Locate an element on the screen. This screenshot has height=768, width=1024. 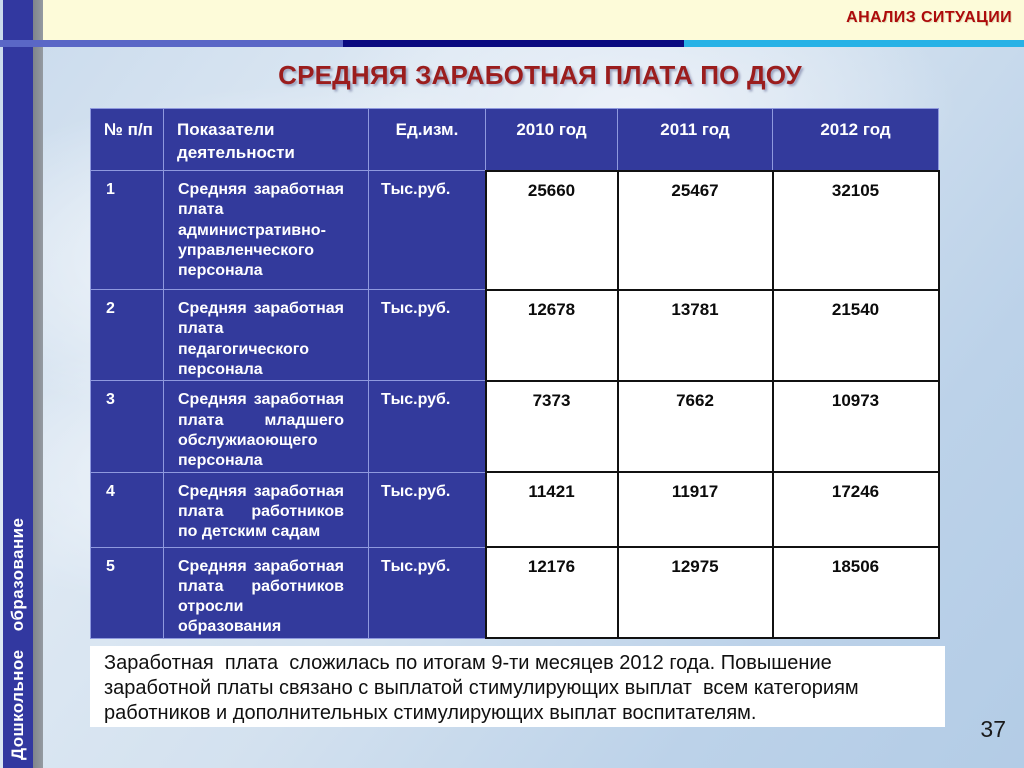
page-number: 37 is located at coordinates (993, 729).